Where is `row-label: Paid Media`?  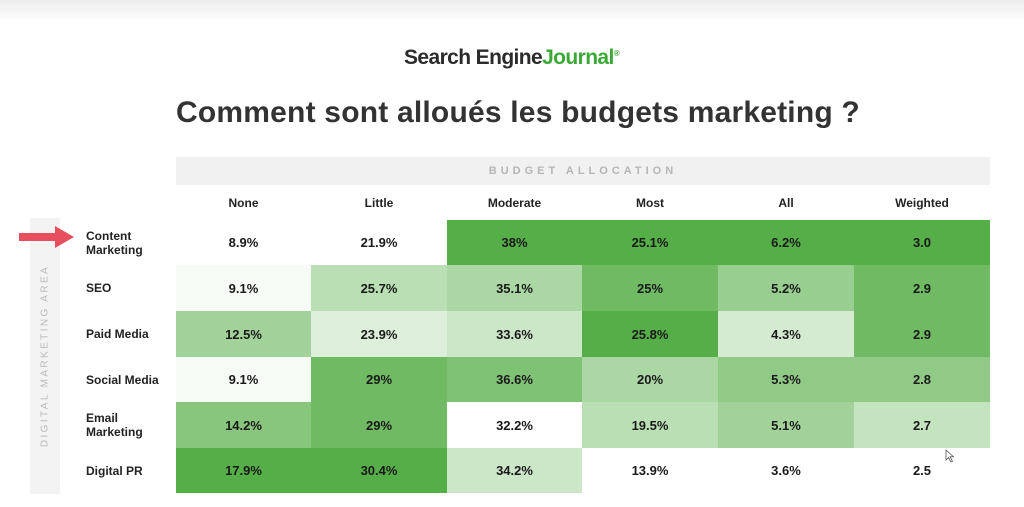
row-label: Paid Media is located at coordinates (117, 334).